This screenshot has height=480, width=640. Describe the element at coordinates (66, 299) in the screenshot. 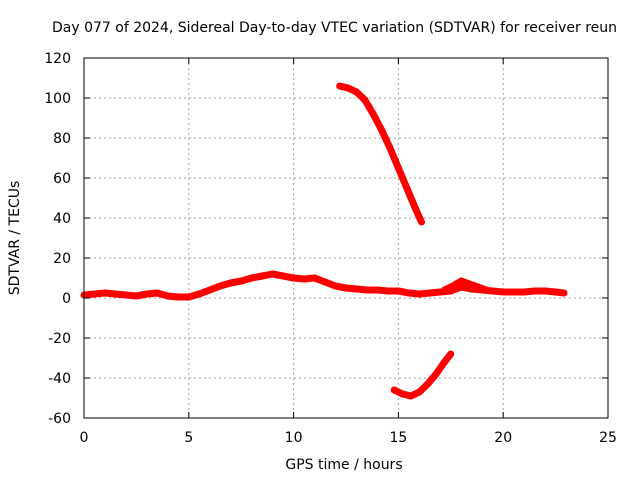

I see `y-tick-label: 0` at that location.